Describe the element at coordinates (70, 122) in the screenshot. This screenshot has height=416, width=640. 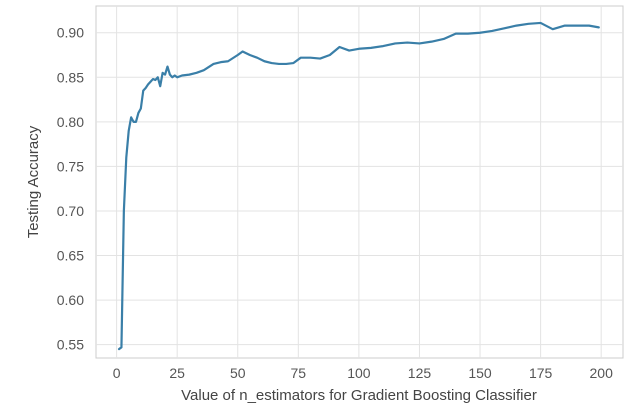
I see `y-tick-label: 0.80` at that location.